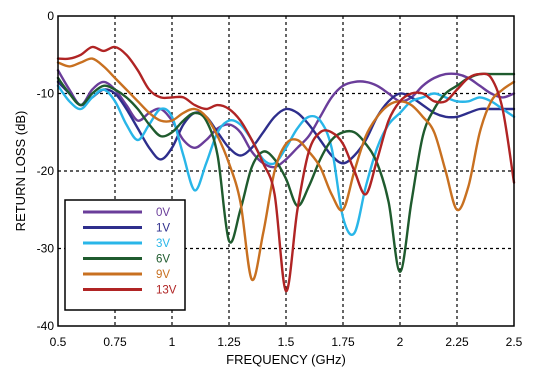  I want to click on y-tick-labels: 0 -10 -20 -30 -40, so click(46, 171).